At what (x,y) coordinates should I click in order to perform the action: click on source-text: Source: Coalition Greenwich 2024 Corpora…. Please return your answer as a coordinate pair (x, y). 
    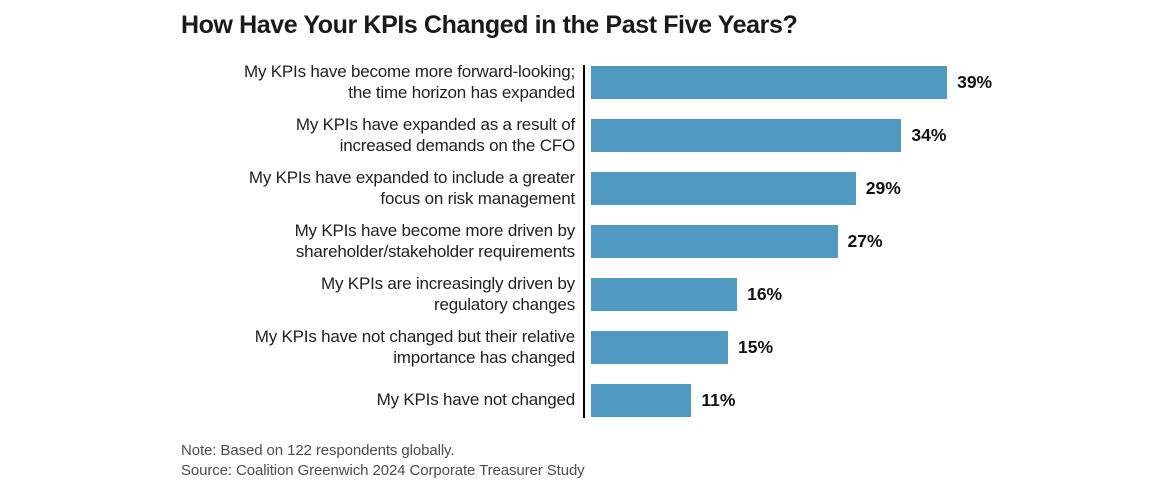
    Looking at the image, I should click on (383, 470).